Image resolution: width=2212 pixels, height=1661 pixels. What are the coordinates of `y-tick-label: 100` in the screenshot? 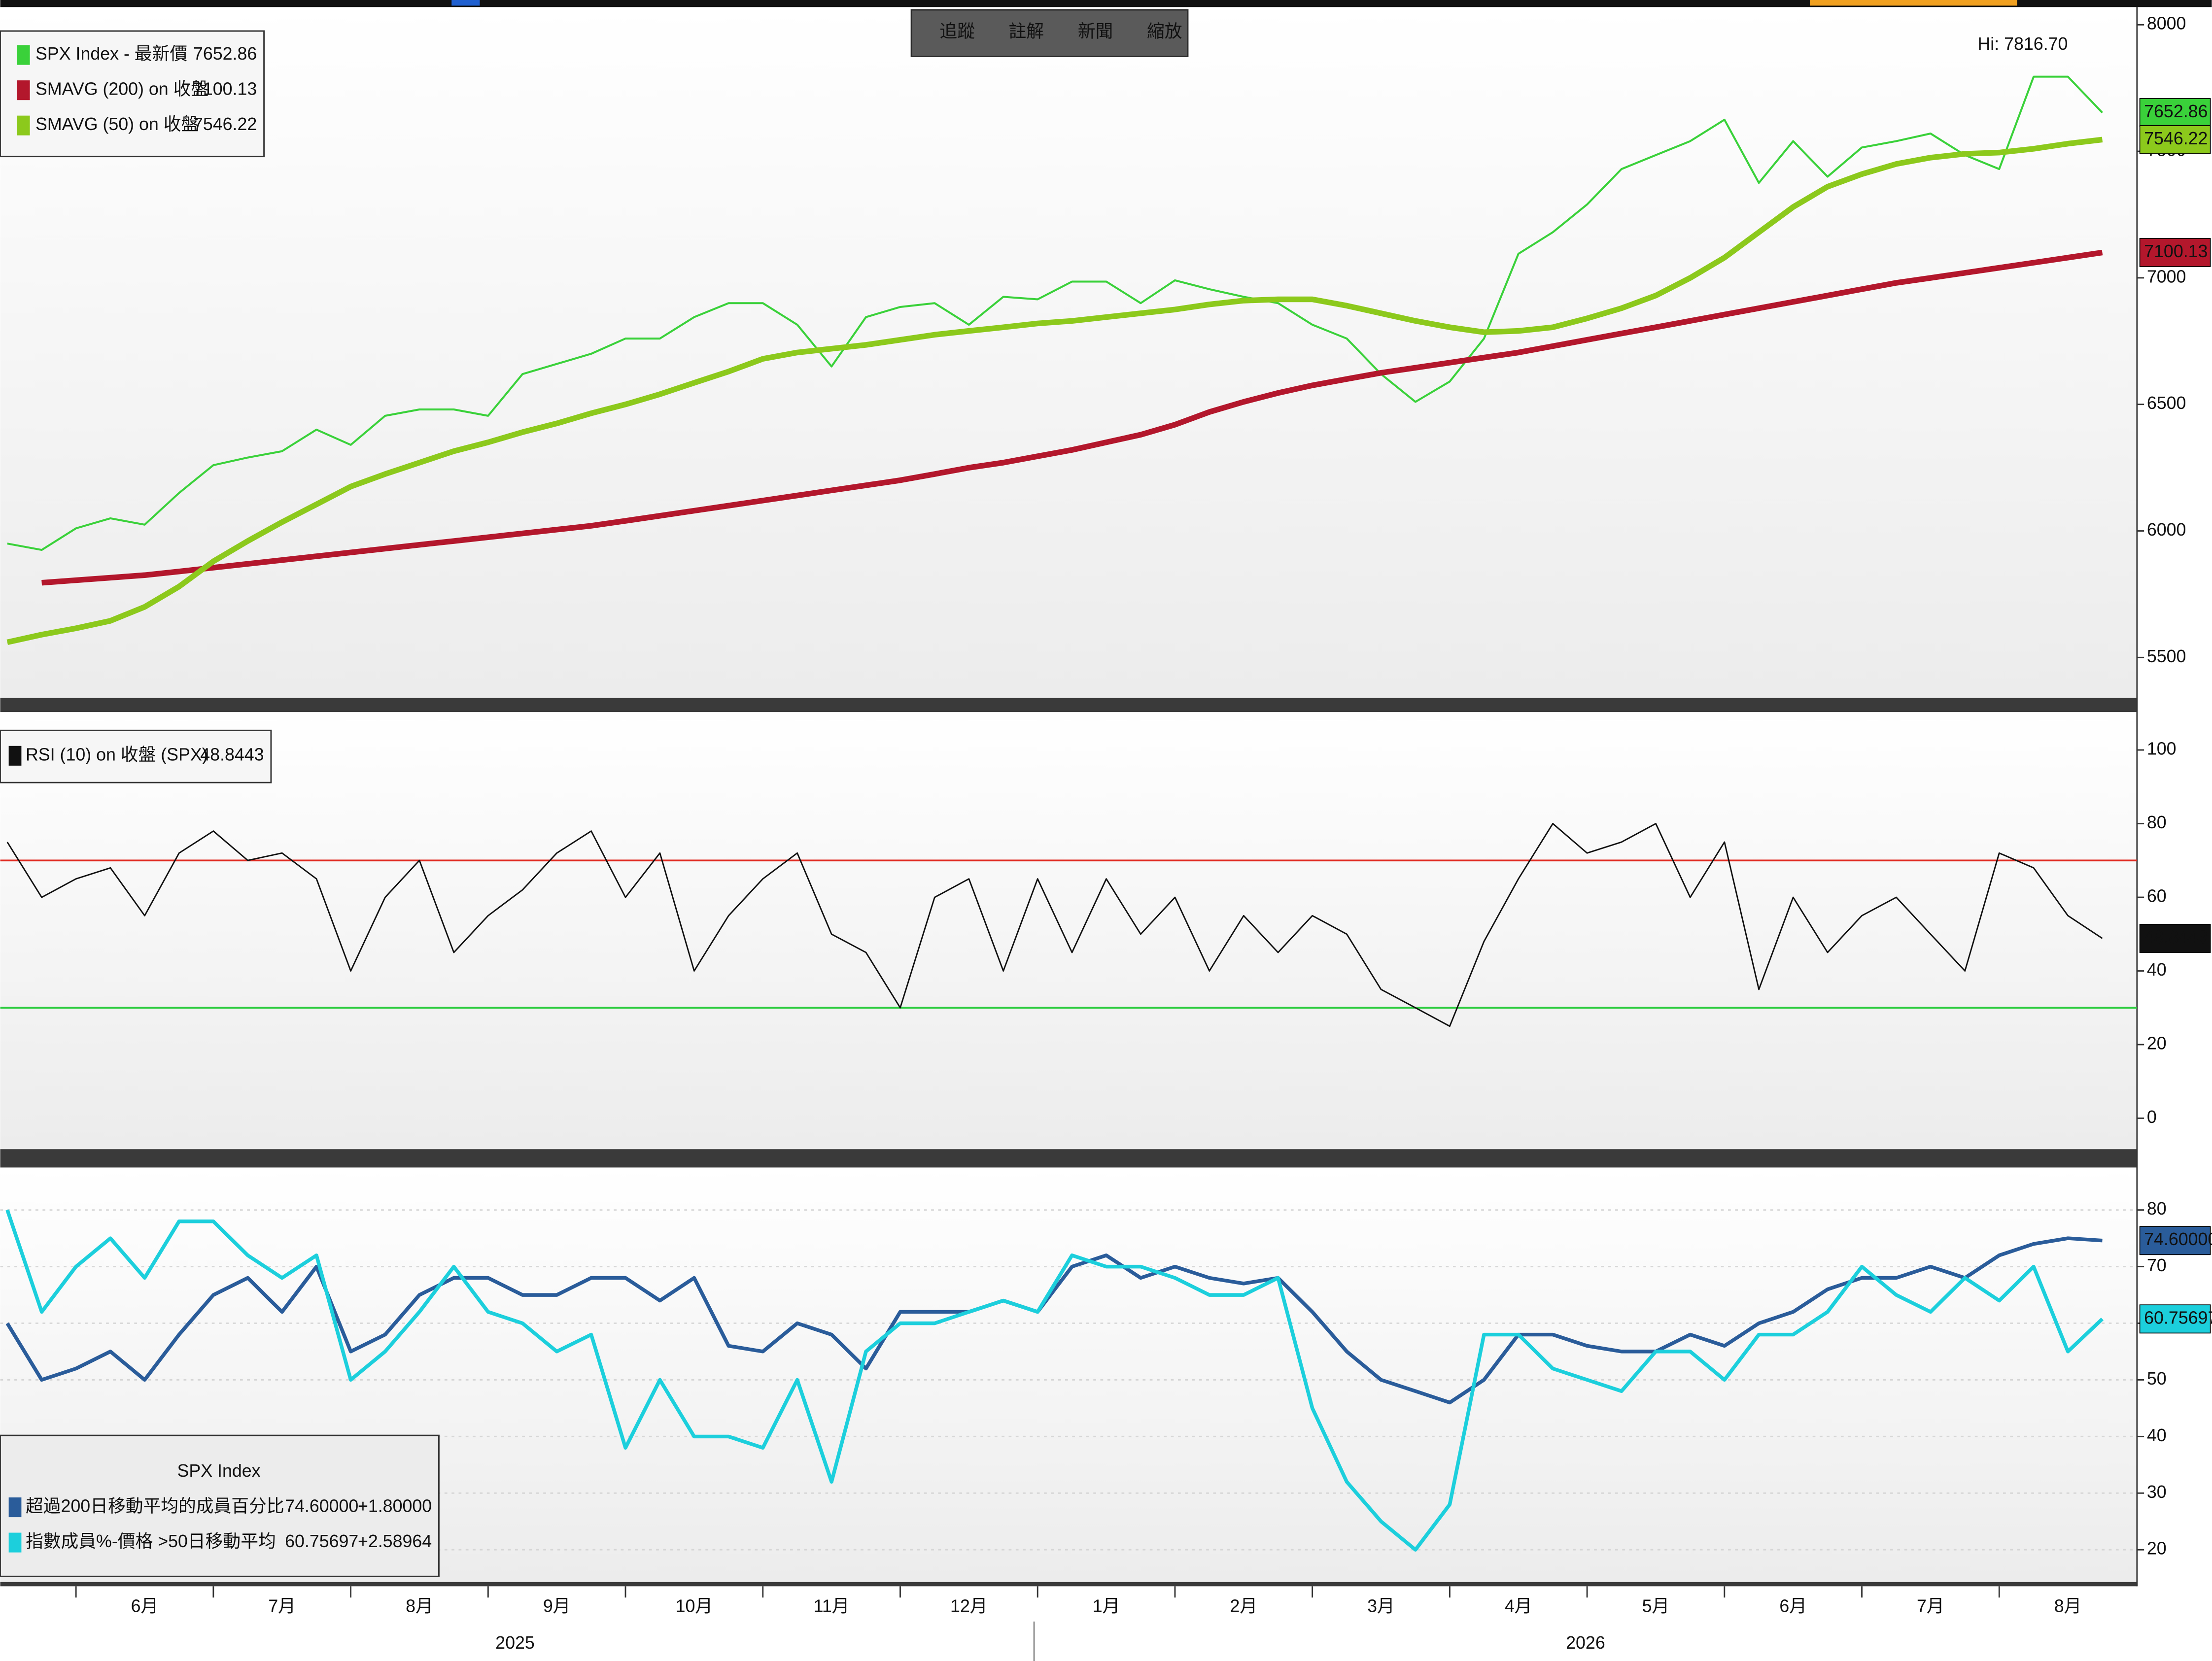 It's located at (2162, 749).